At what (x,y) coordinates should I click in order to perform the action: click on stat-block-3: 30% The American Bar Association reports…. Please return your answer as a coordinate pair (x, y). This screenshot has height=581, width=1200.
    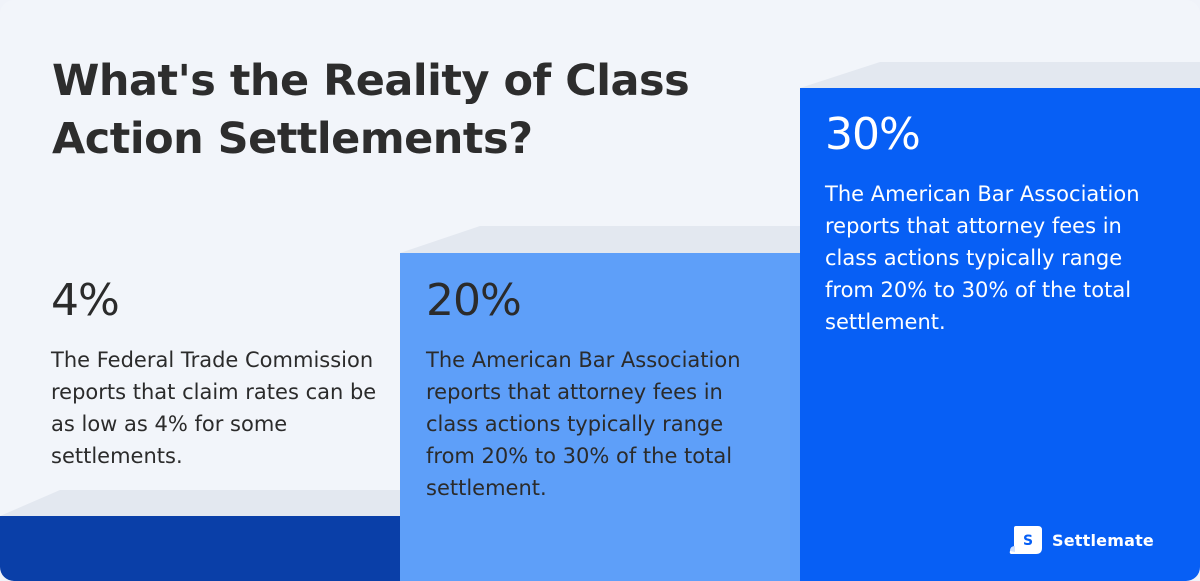
    Looking at the image, I should click on (1000, 224).